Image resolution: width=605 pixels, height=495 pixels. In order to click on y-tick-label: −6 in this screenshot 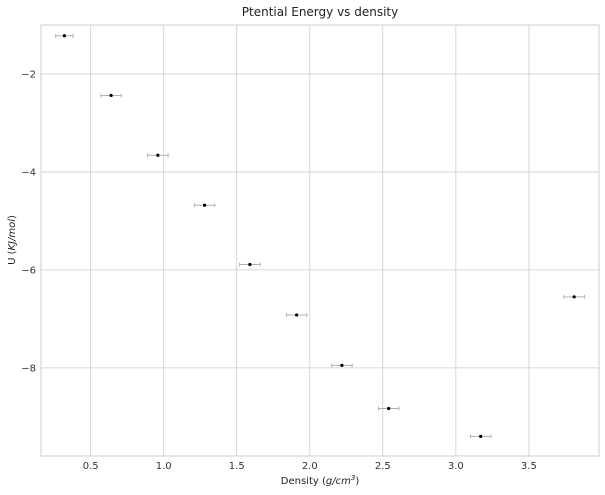, I will do `click(28, 270)`.